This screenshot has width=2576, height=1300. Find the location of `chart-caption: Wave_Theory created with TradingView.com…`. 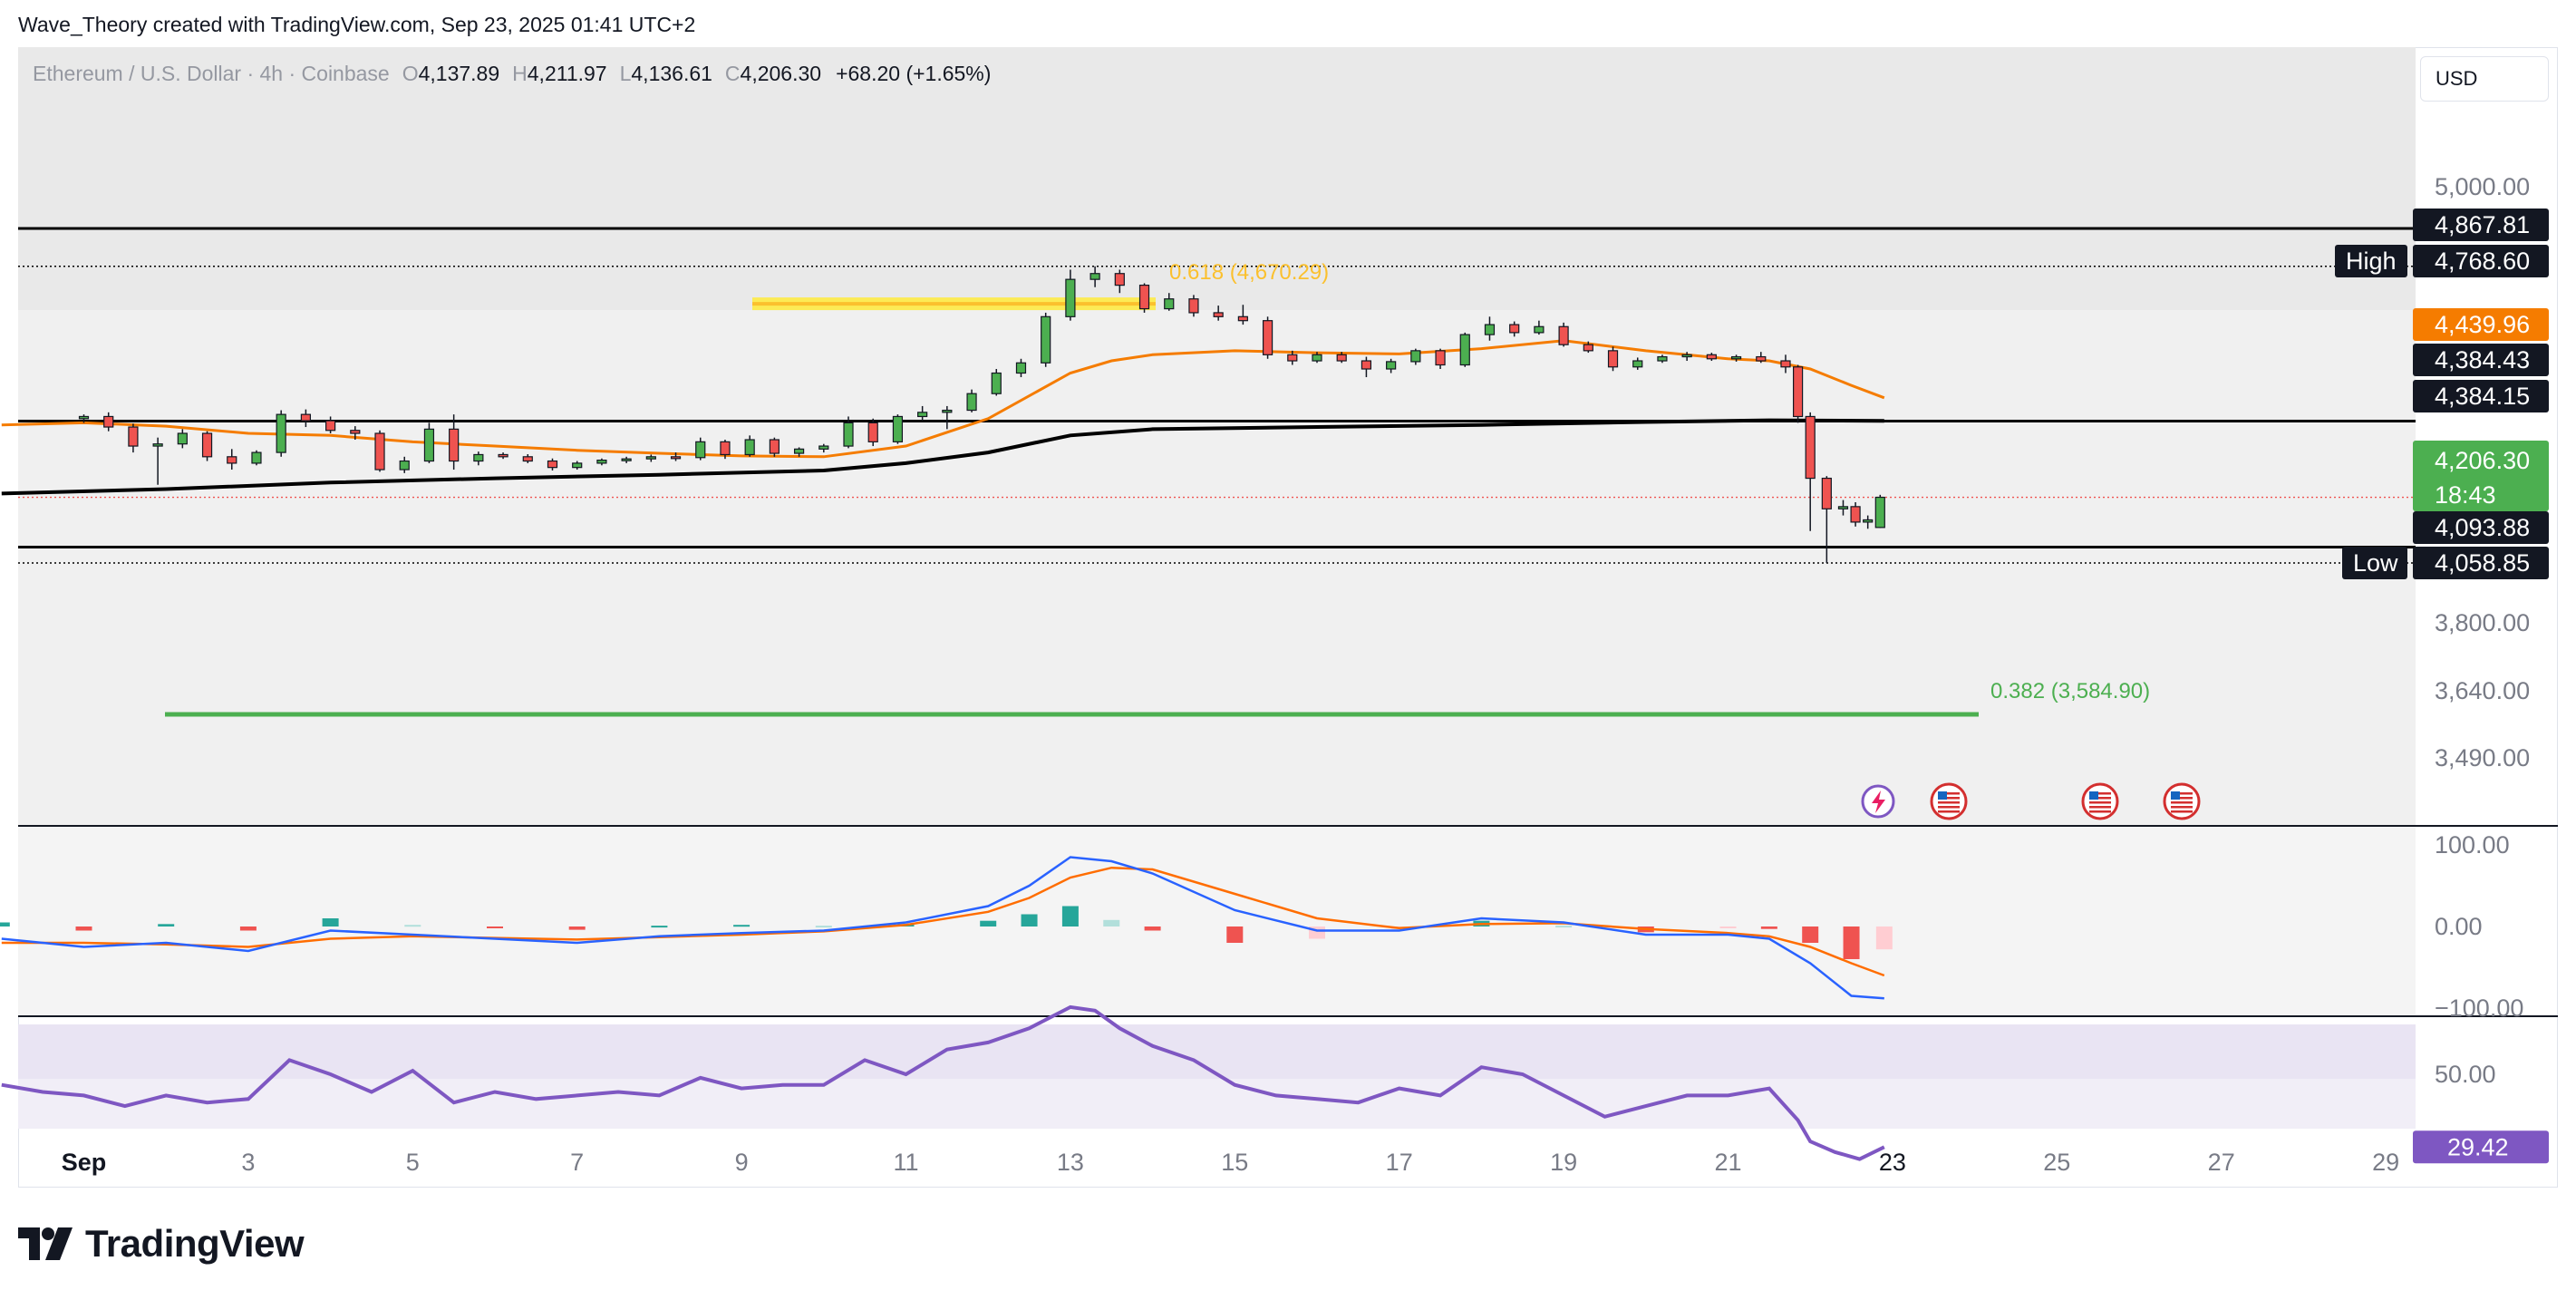

chart-caption: Wave_Theory created with TradingView.com… is located at coordinates (357, 25).